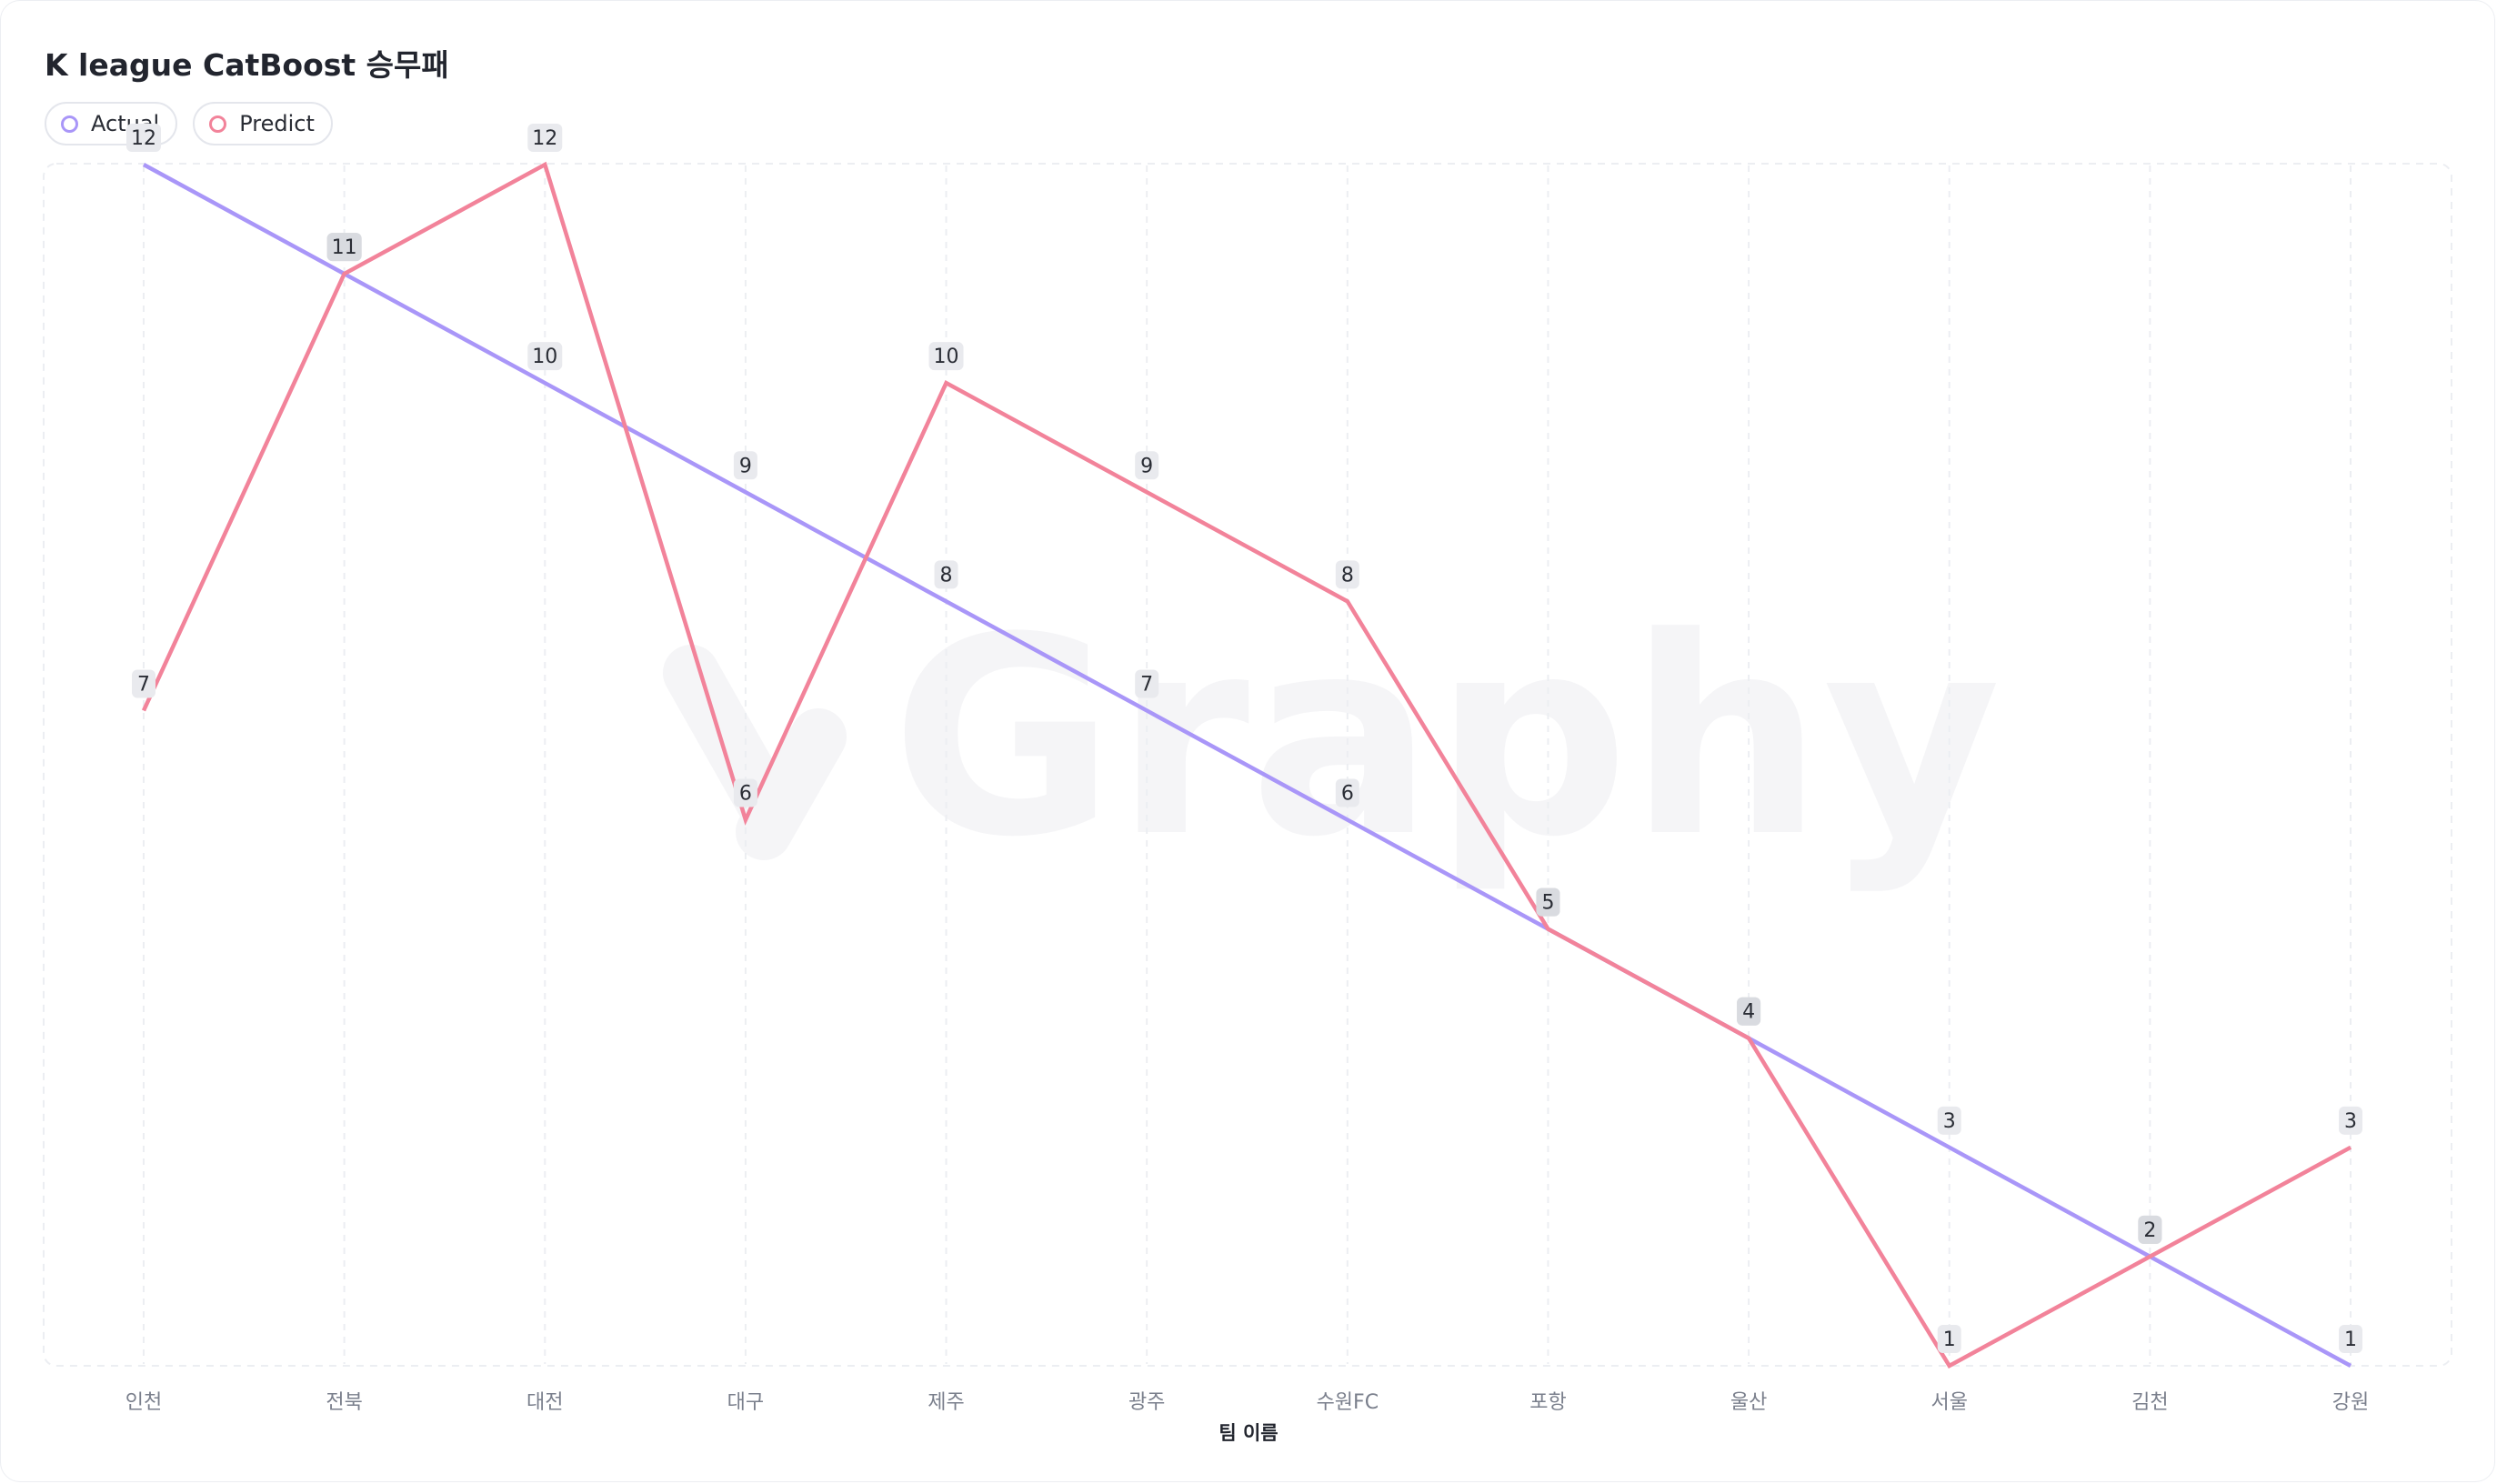 The image size is (2497, 1484). I want to click on legend-actual-circle-icon, so click(69, 124).